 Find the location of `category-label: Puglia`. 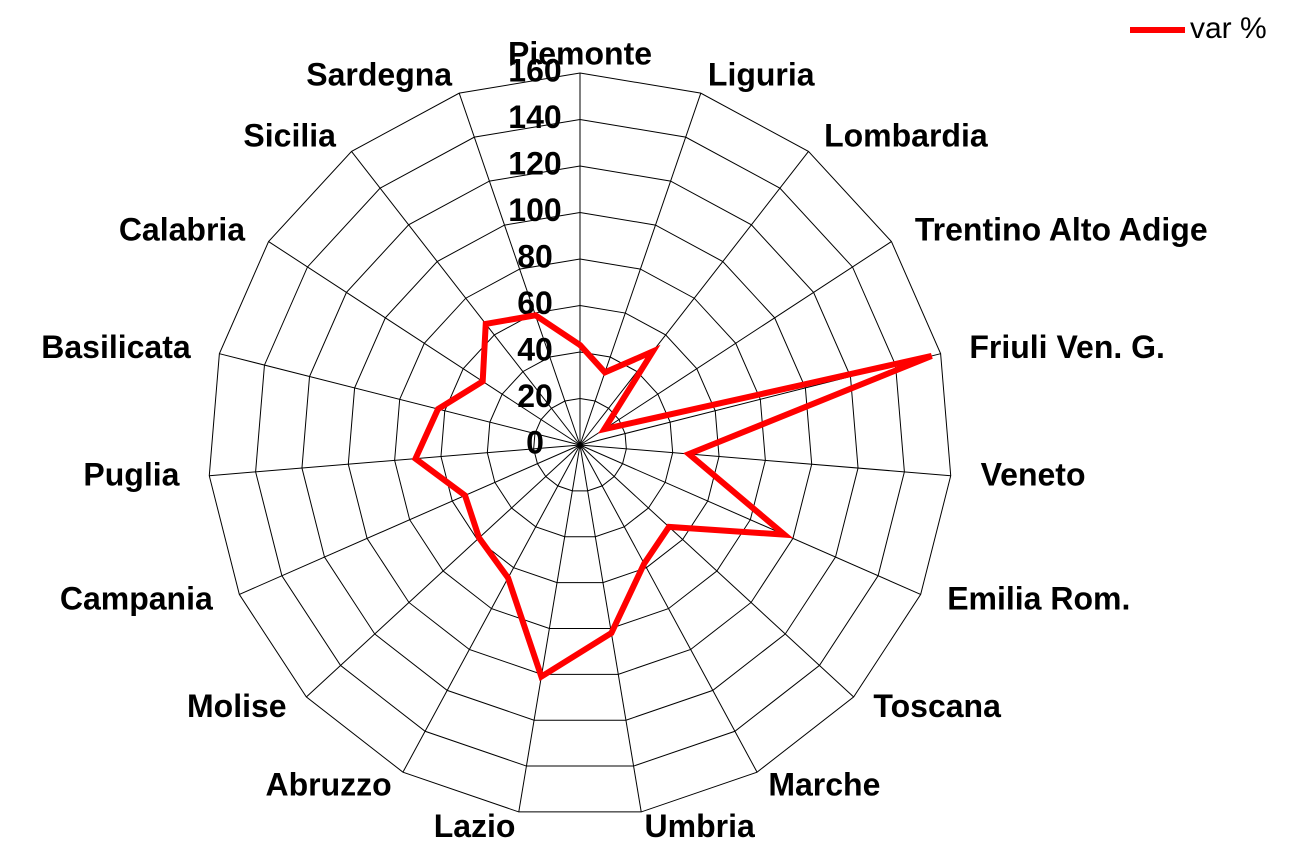

category-label: Puglia is located at coordinates (131, 475).